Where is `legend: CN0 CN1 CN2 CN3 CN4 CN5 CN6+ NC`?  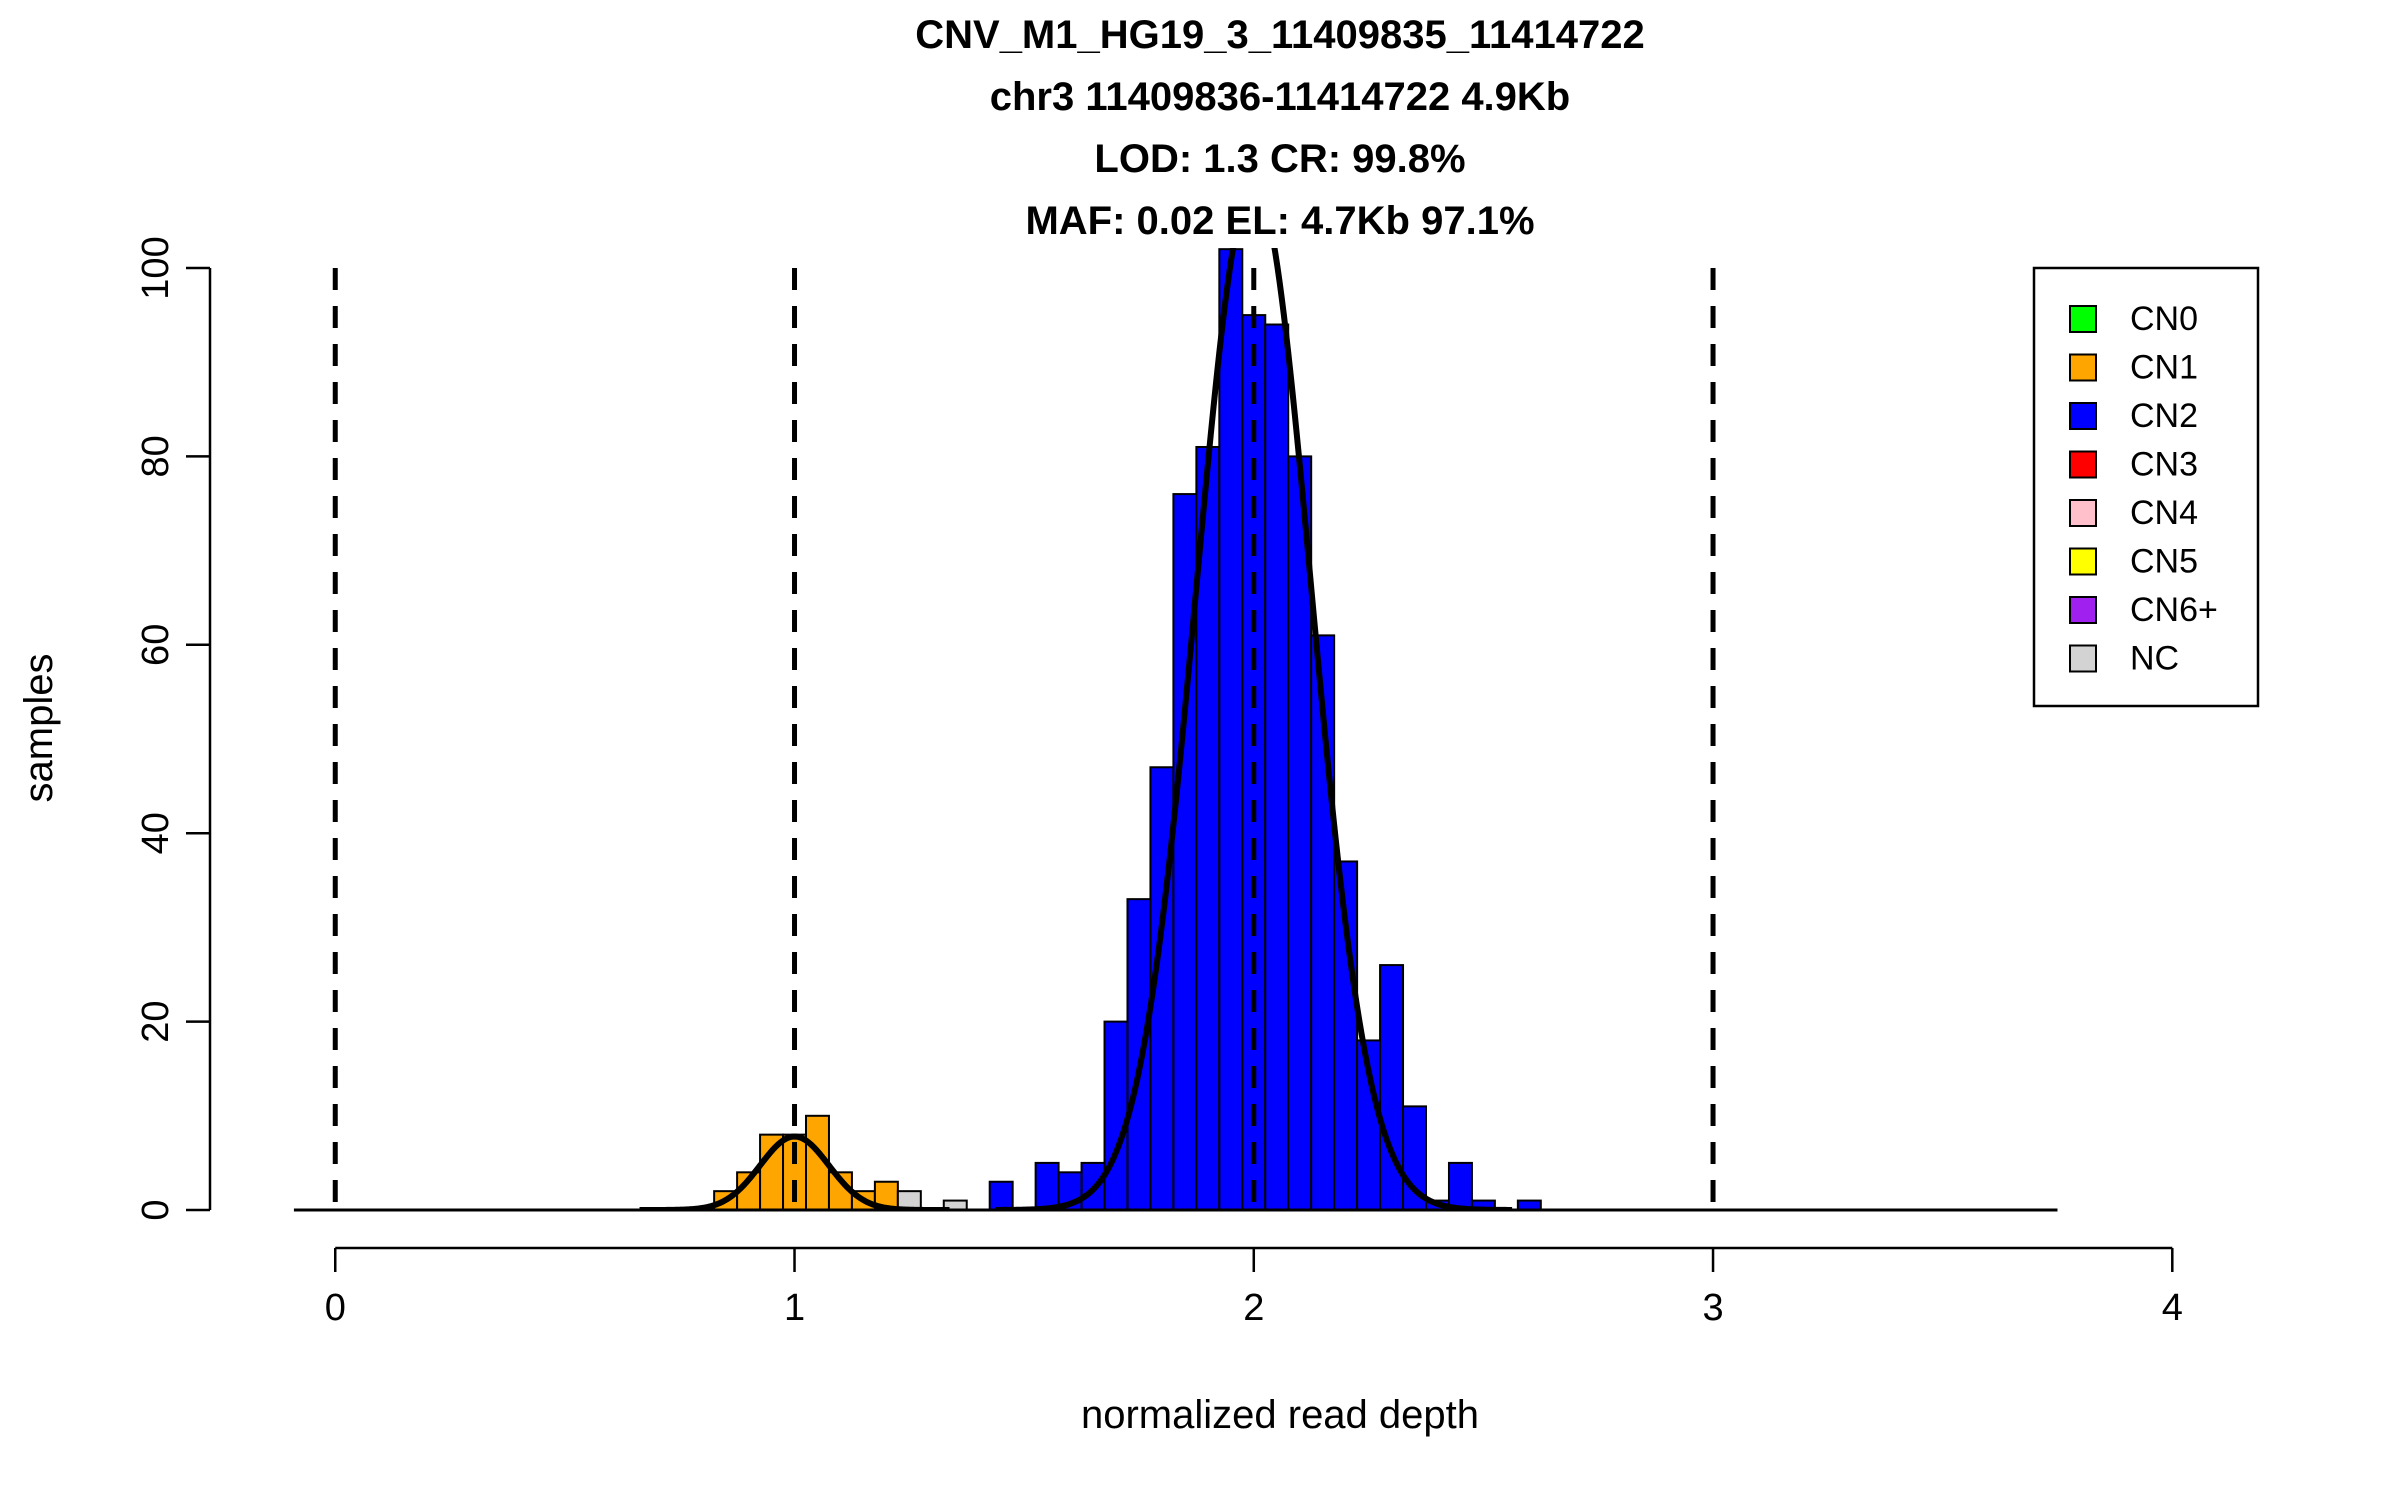 legend: CN0 CN1 CN2 CN3 CN4 CN5 CN6+ NC is located at coordinates (2146, 487).